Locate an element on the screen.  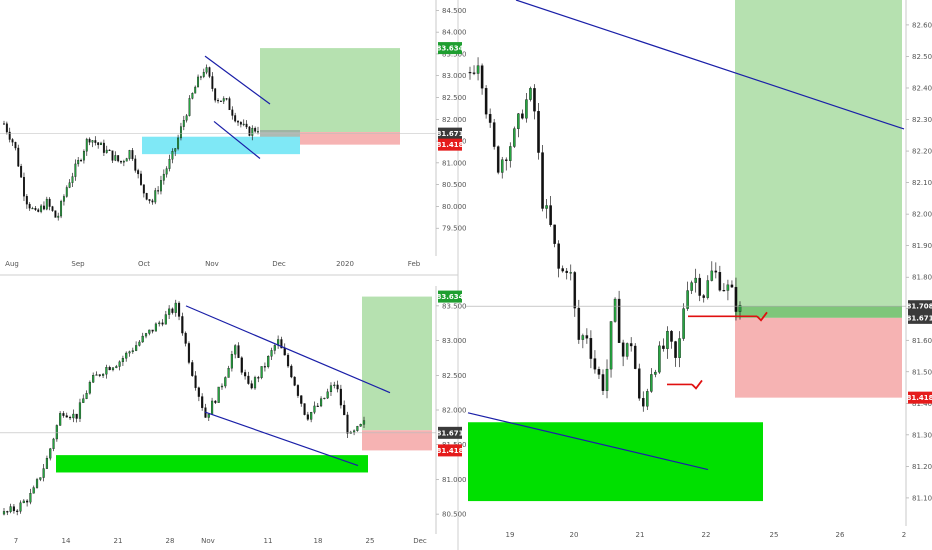
target-zone is located at coordinates (818, 153).